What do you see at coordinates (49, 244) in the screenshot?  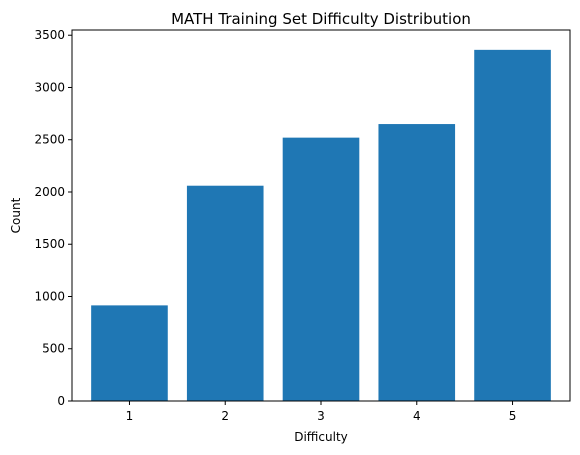 I see `y-tick-label: 1500` at bounding box center [49, 244].